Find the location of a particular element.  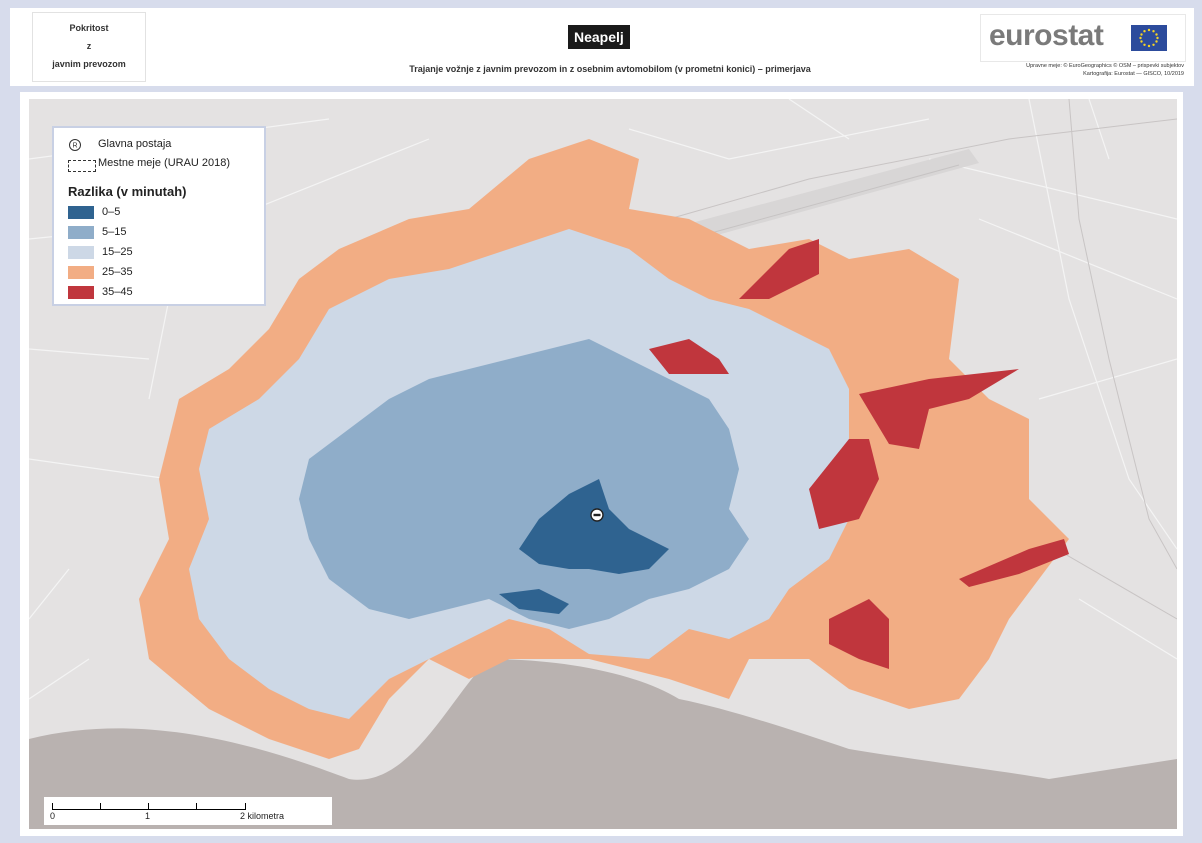

topic-line-3: javnim prevozom is located at coordinates (89, 64).